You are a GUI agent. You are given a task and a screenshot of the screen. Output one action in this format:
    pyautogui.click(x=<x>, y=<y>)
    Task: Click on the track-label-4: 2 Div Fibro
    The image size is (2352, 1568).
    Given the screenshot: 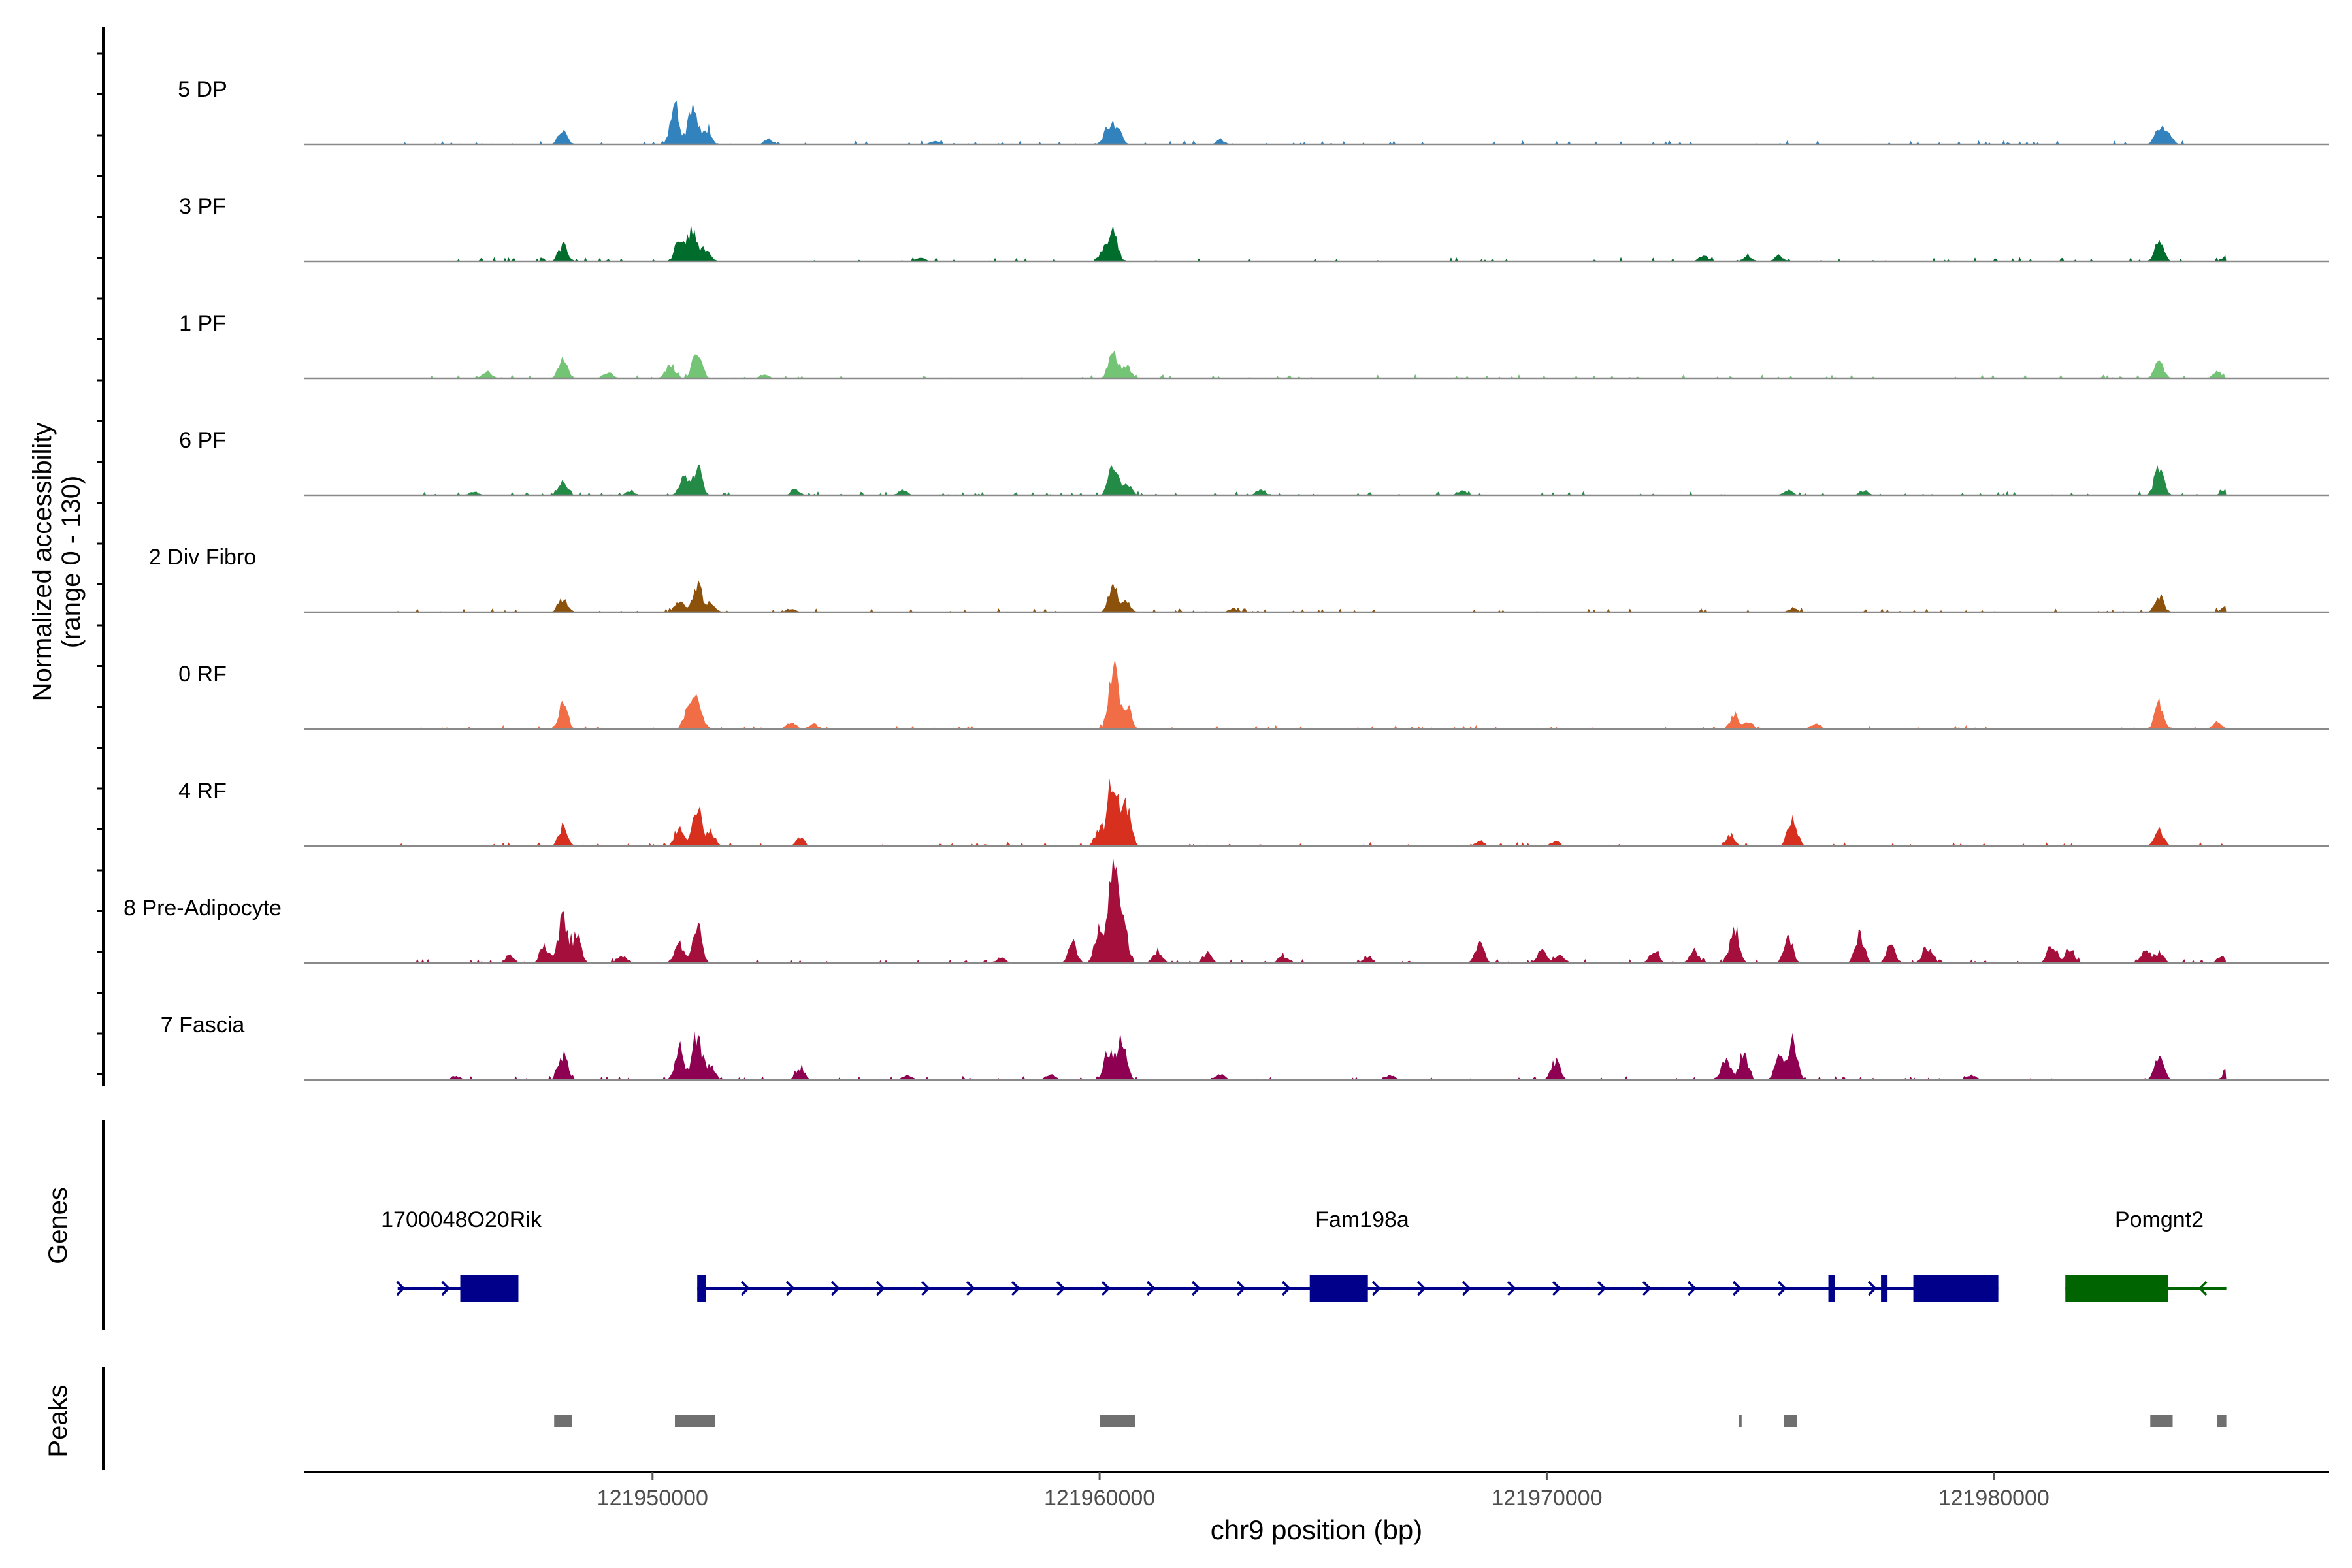 What is the action you would take?
    pyautogui.click(x=202, y=557)
    